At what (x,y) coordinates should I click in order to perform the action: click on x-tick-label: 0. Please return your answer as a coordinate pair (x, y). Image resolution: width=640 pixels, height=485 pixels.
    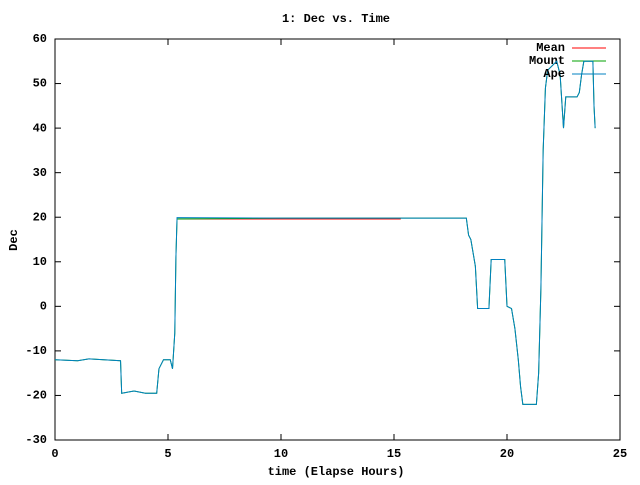
    Looking at the image, I should click on (54, 454).